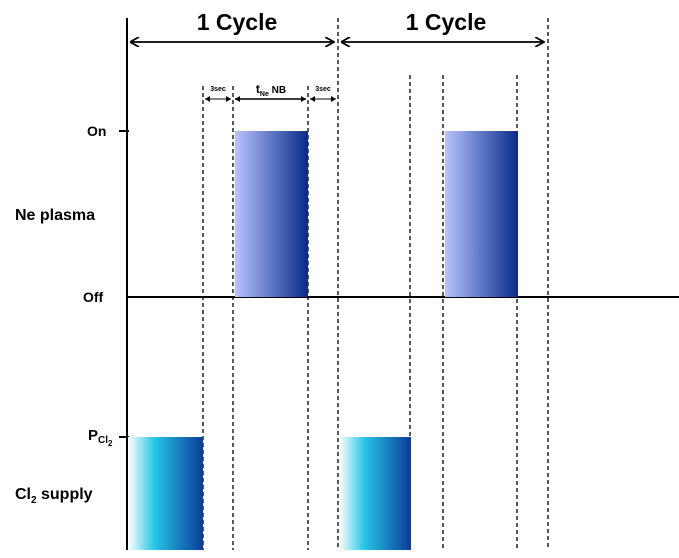 The image size is (679, 558). What do you see at coordinates (264, 94) in the screenshot?
I see `ne-nb-sub: Ne` at bounding box center [264, 94].